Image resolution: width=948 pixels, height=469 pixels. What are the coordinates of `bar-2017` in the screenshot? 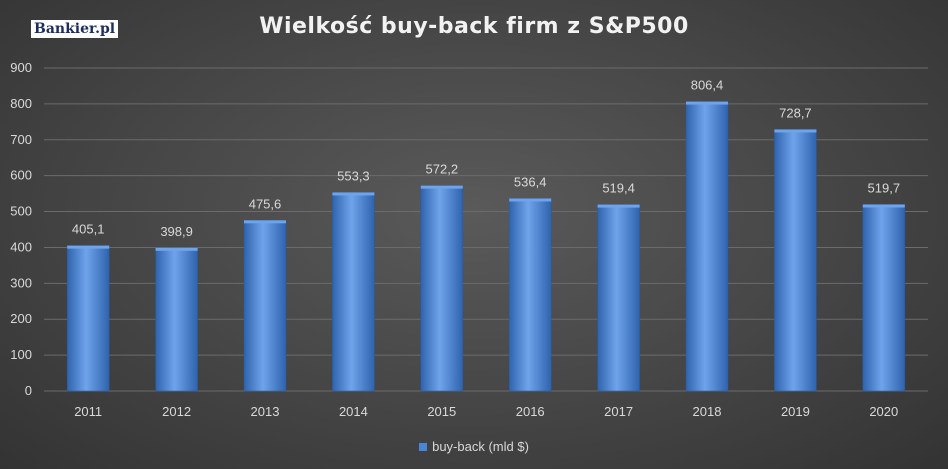 It's located at (618, 298).